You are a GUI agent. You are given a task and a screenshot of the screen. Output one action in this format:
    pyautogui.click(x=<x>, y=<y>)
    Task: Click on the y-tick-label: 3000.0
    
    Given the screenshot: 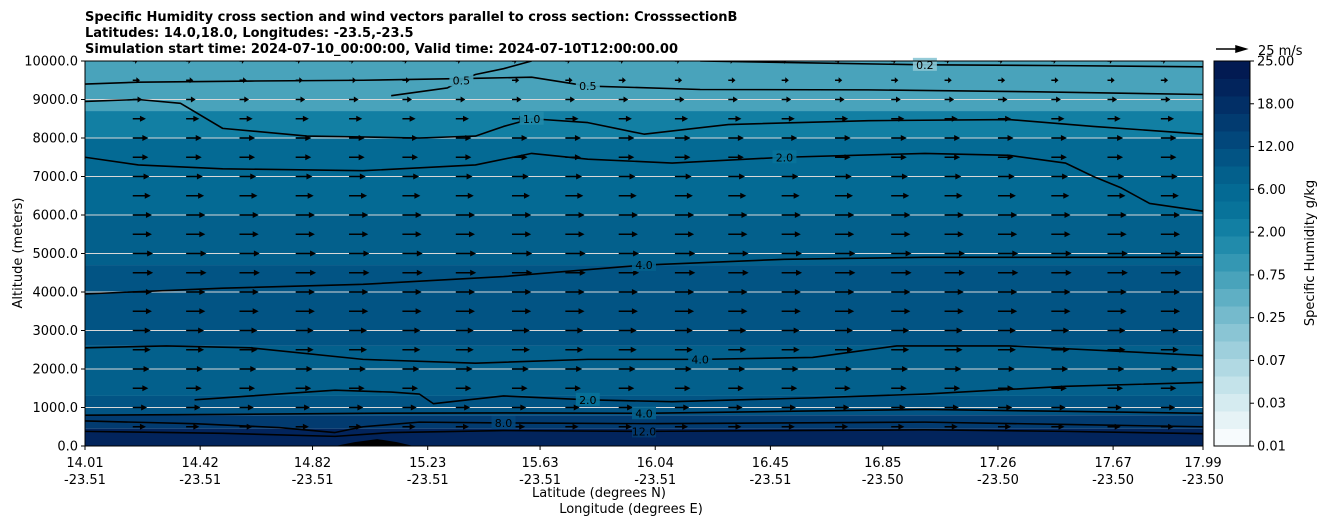 What is the action you would take?
    pyautogui.click(x=56, y=331)
    